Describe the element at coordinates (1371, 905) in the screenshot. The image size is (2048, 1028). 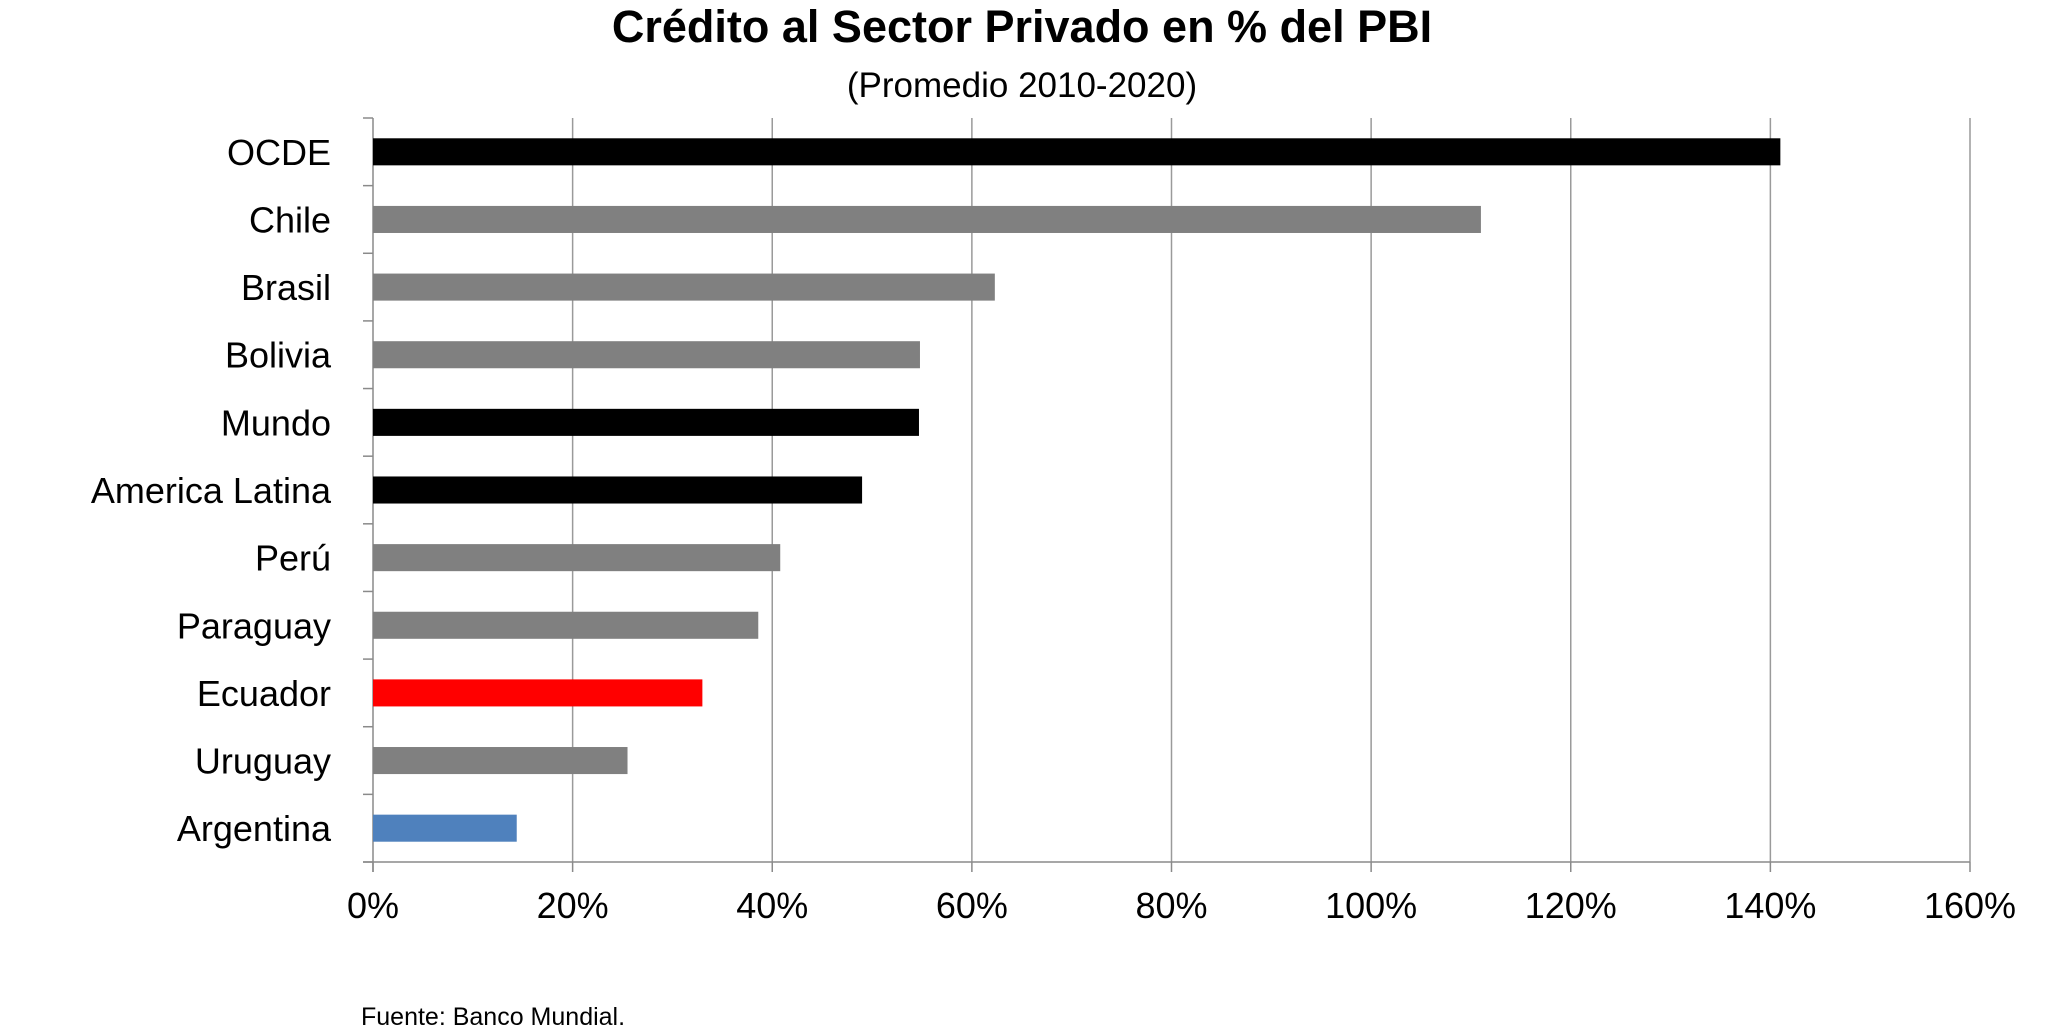
I see `x-tick-label: 100%` at that location.